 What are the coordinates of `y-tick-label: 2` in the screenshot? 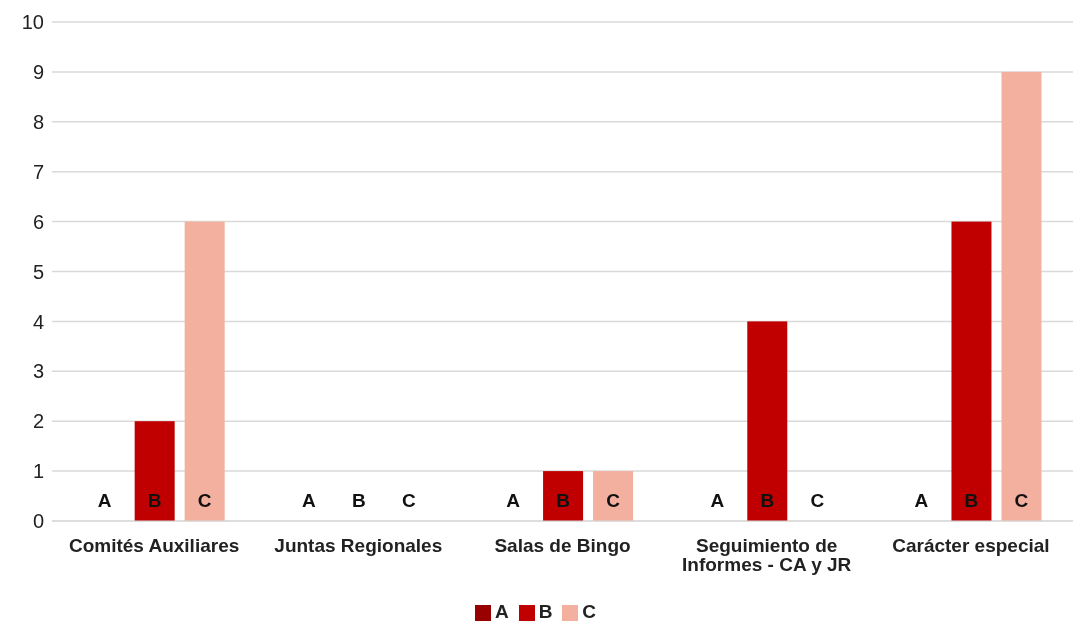 It's located at (38, 421).